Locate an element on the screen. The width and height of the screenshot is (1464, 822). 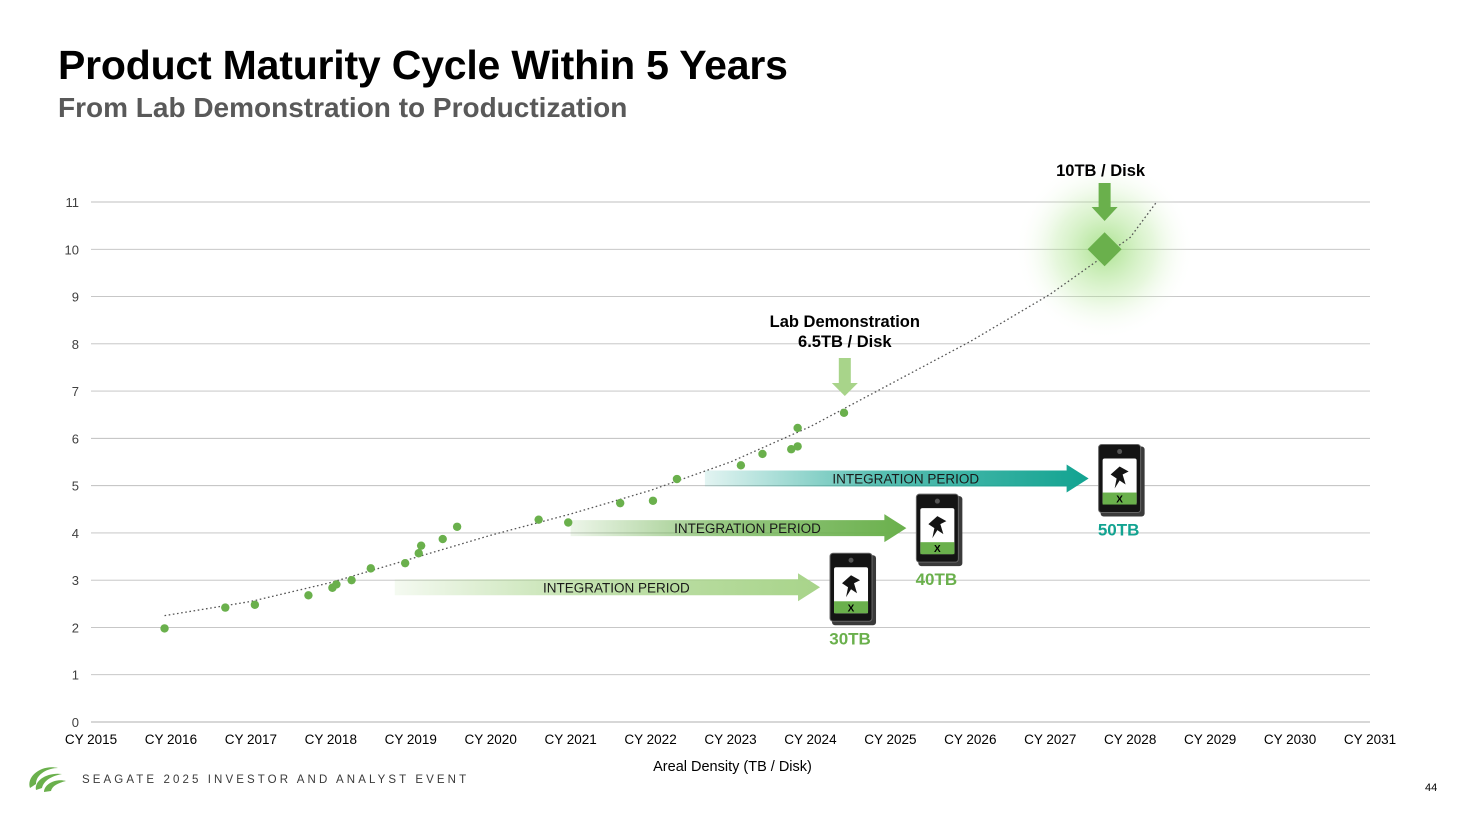
page-title: Product Maturity Cycle Within 5 Years is located at coordinates (423, 65).